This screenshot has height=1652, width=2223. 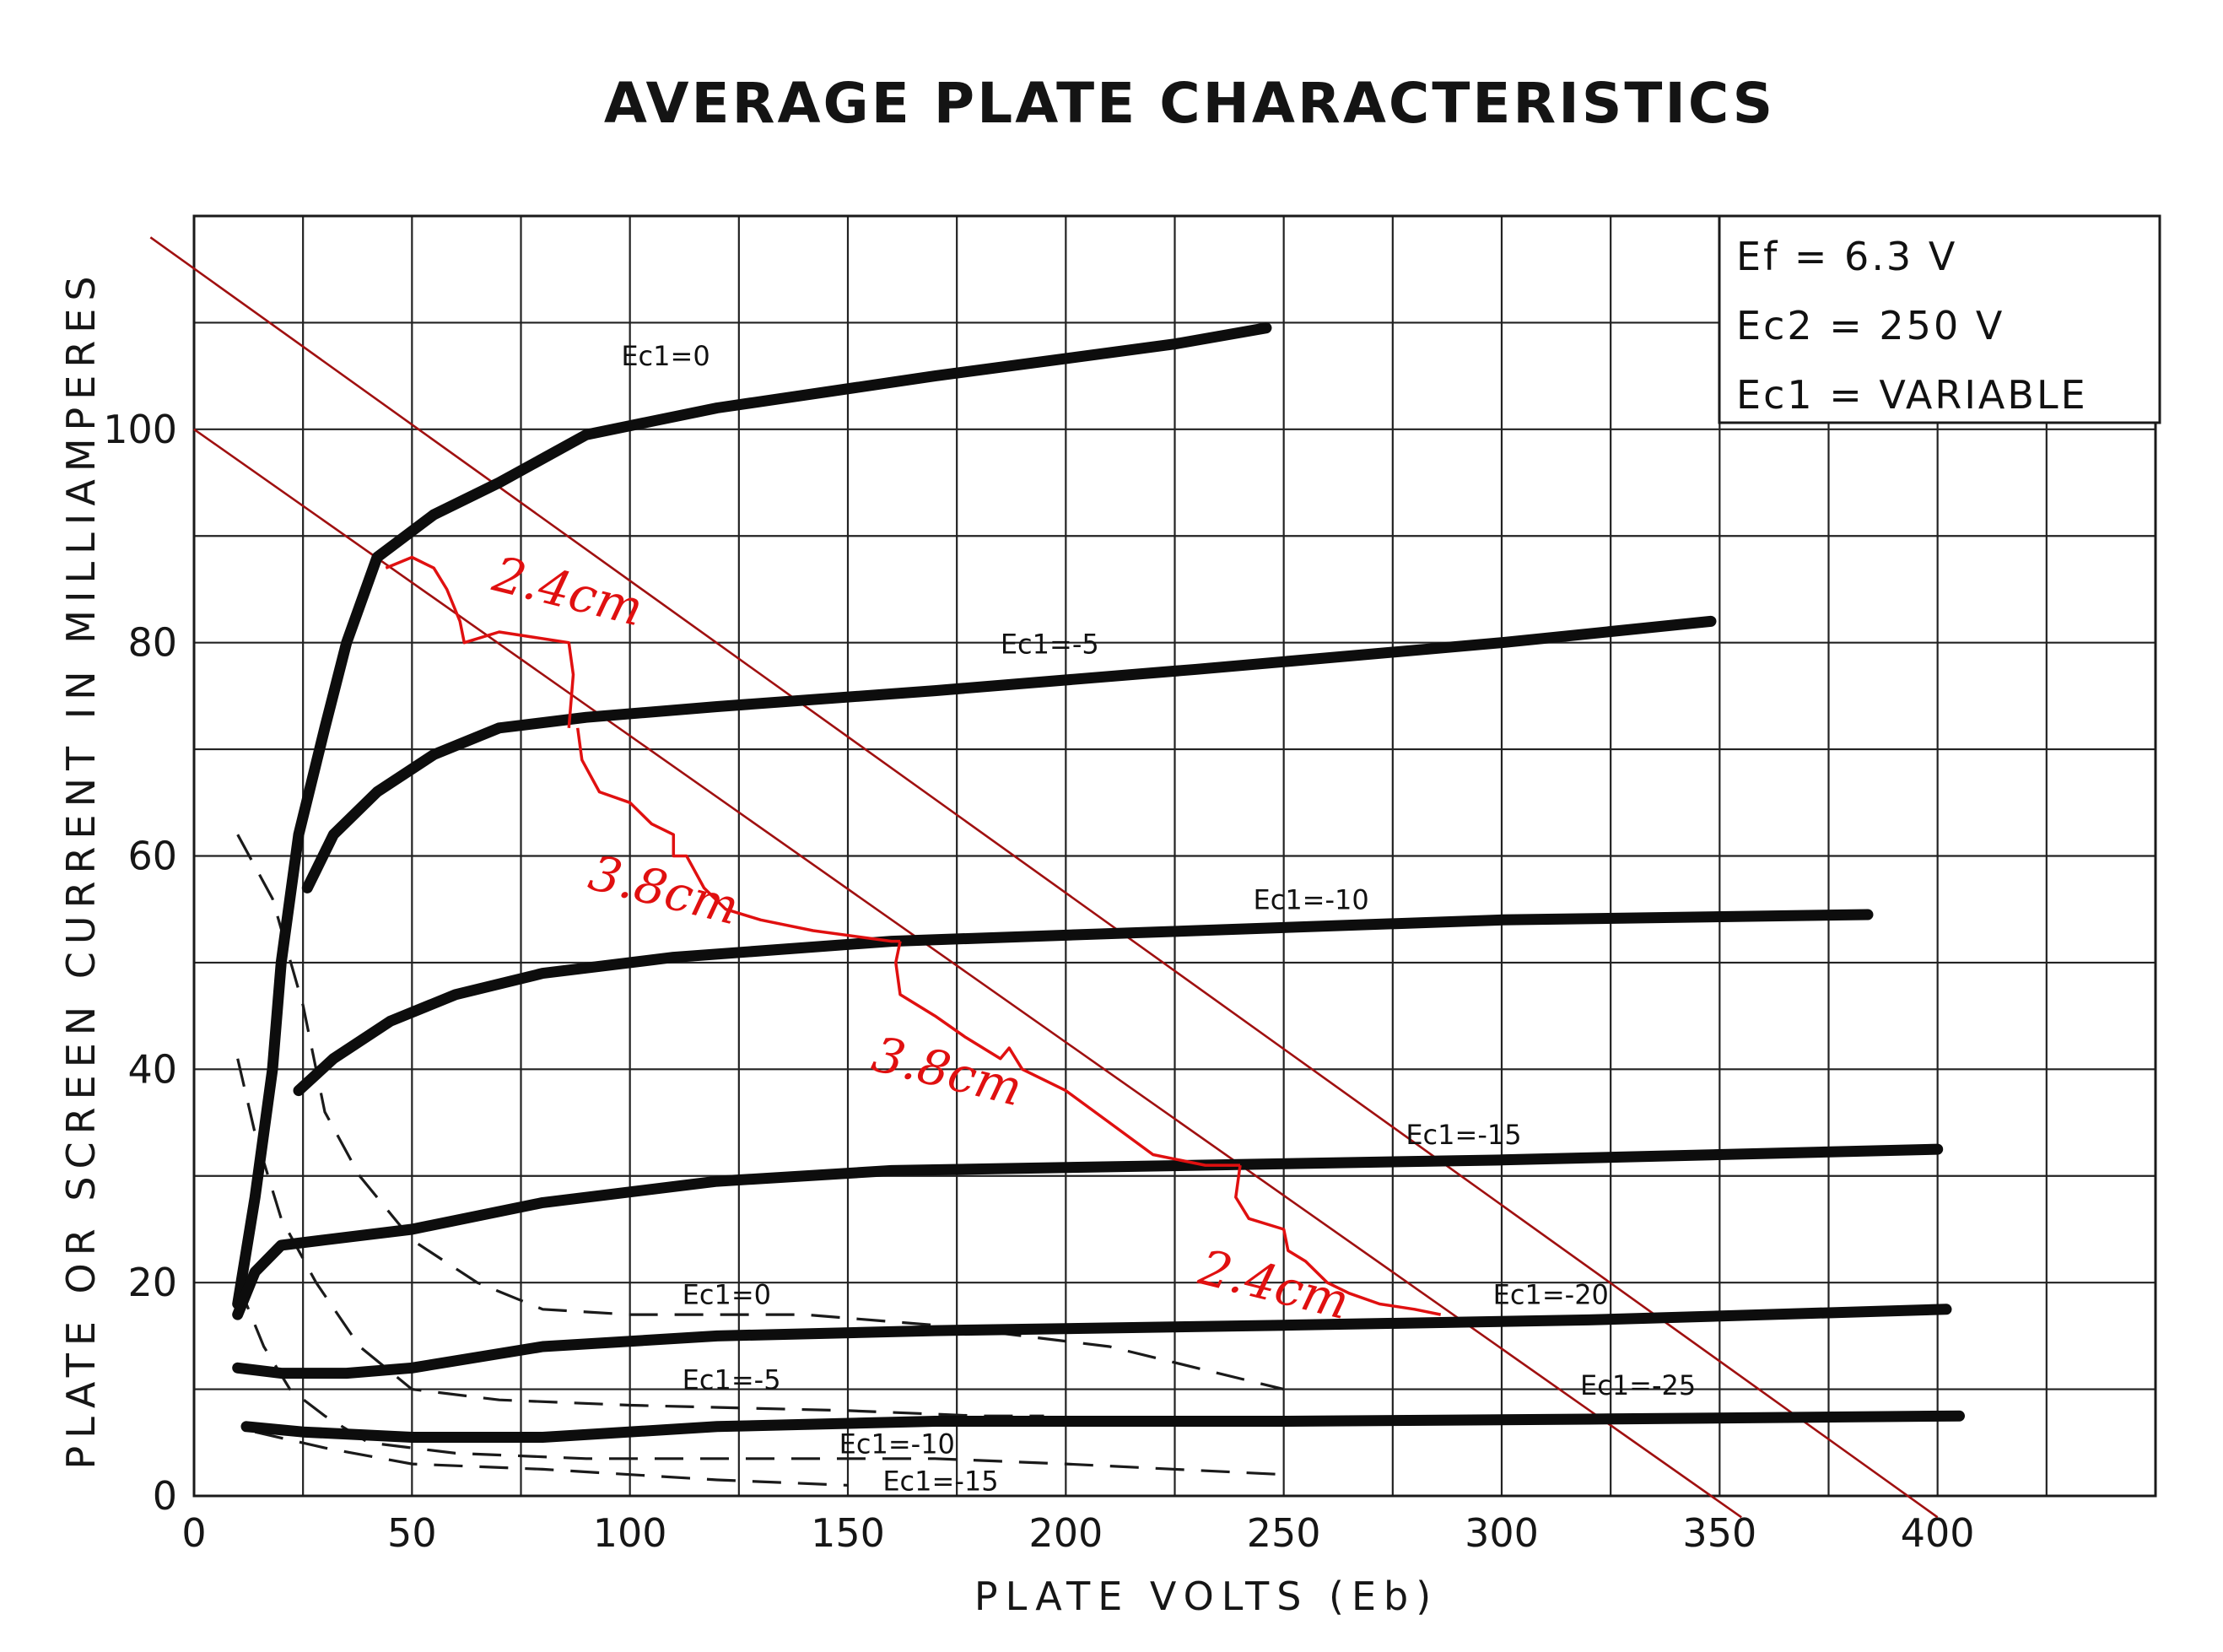 What do you see at coordinates (1206, 1596) in the screenshot?
I see `x-axis-label: PLATE VOLTS (Eb)` at bounding box center [1206, 1596].